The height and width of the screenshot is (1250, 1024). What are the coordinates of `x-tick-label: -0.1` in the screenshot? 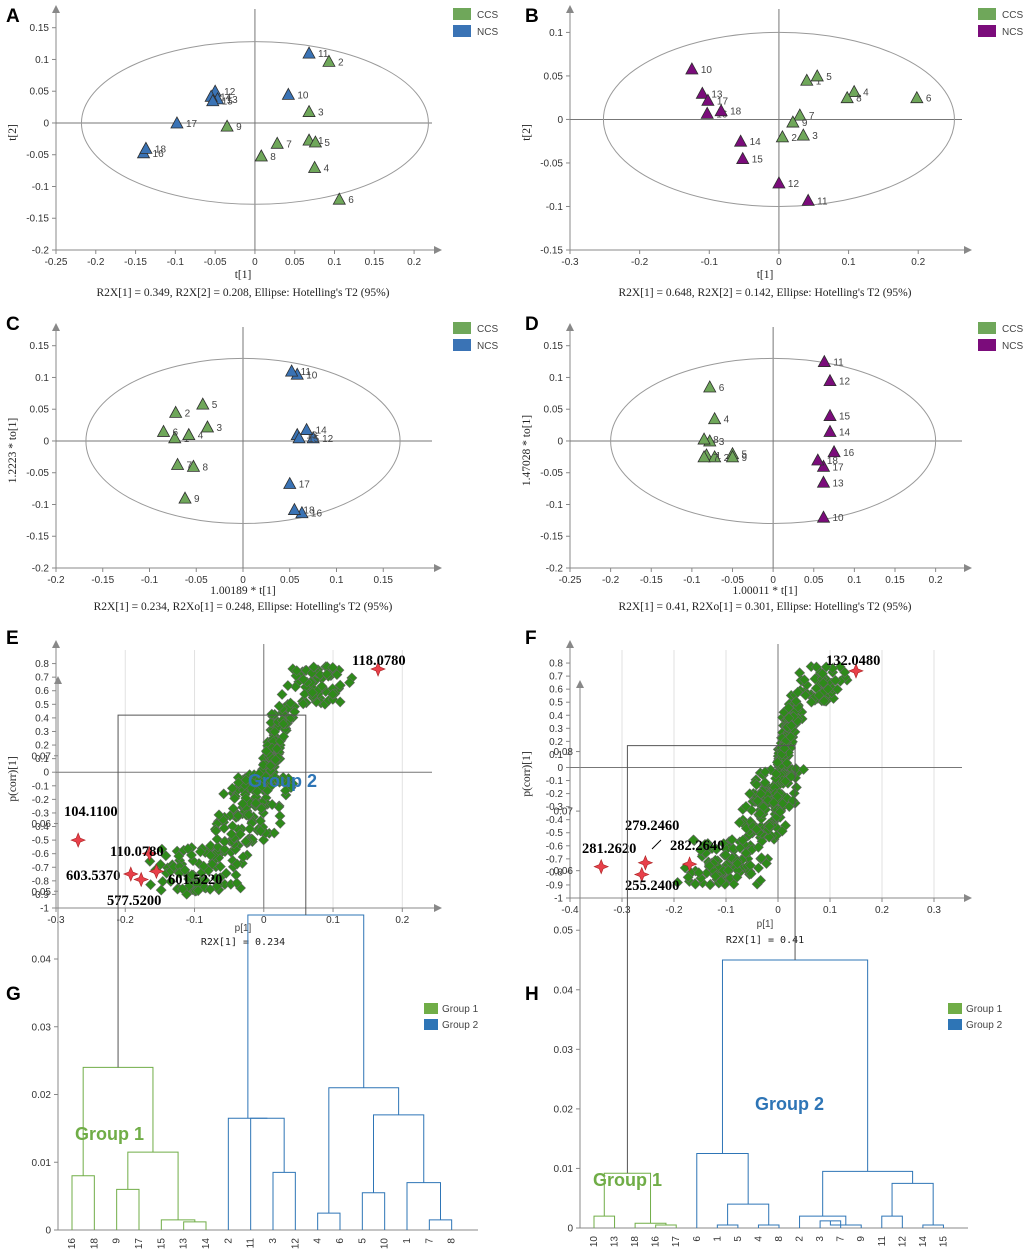 It's located at (692, 580).